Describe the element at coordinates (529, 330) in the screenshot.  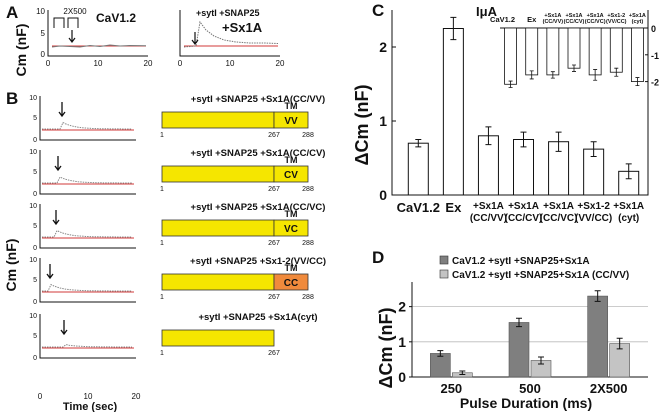
I see `panel-d-axes` at that location.